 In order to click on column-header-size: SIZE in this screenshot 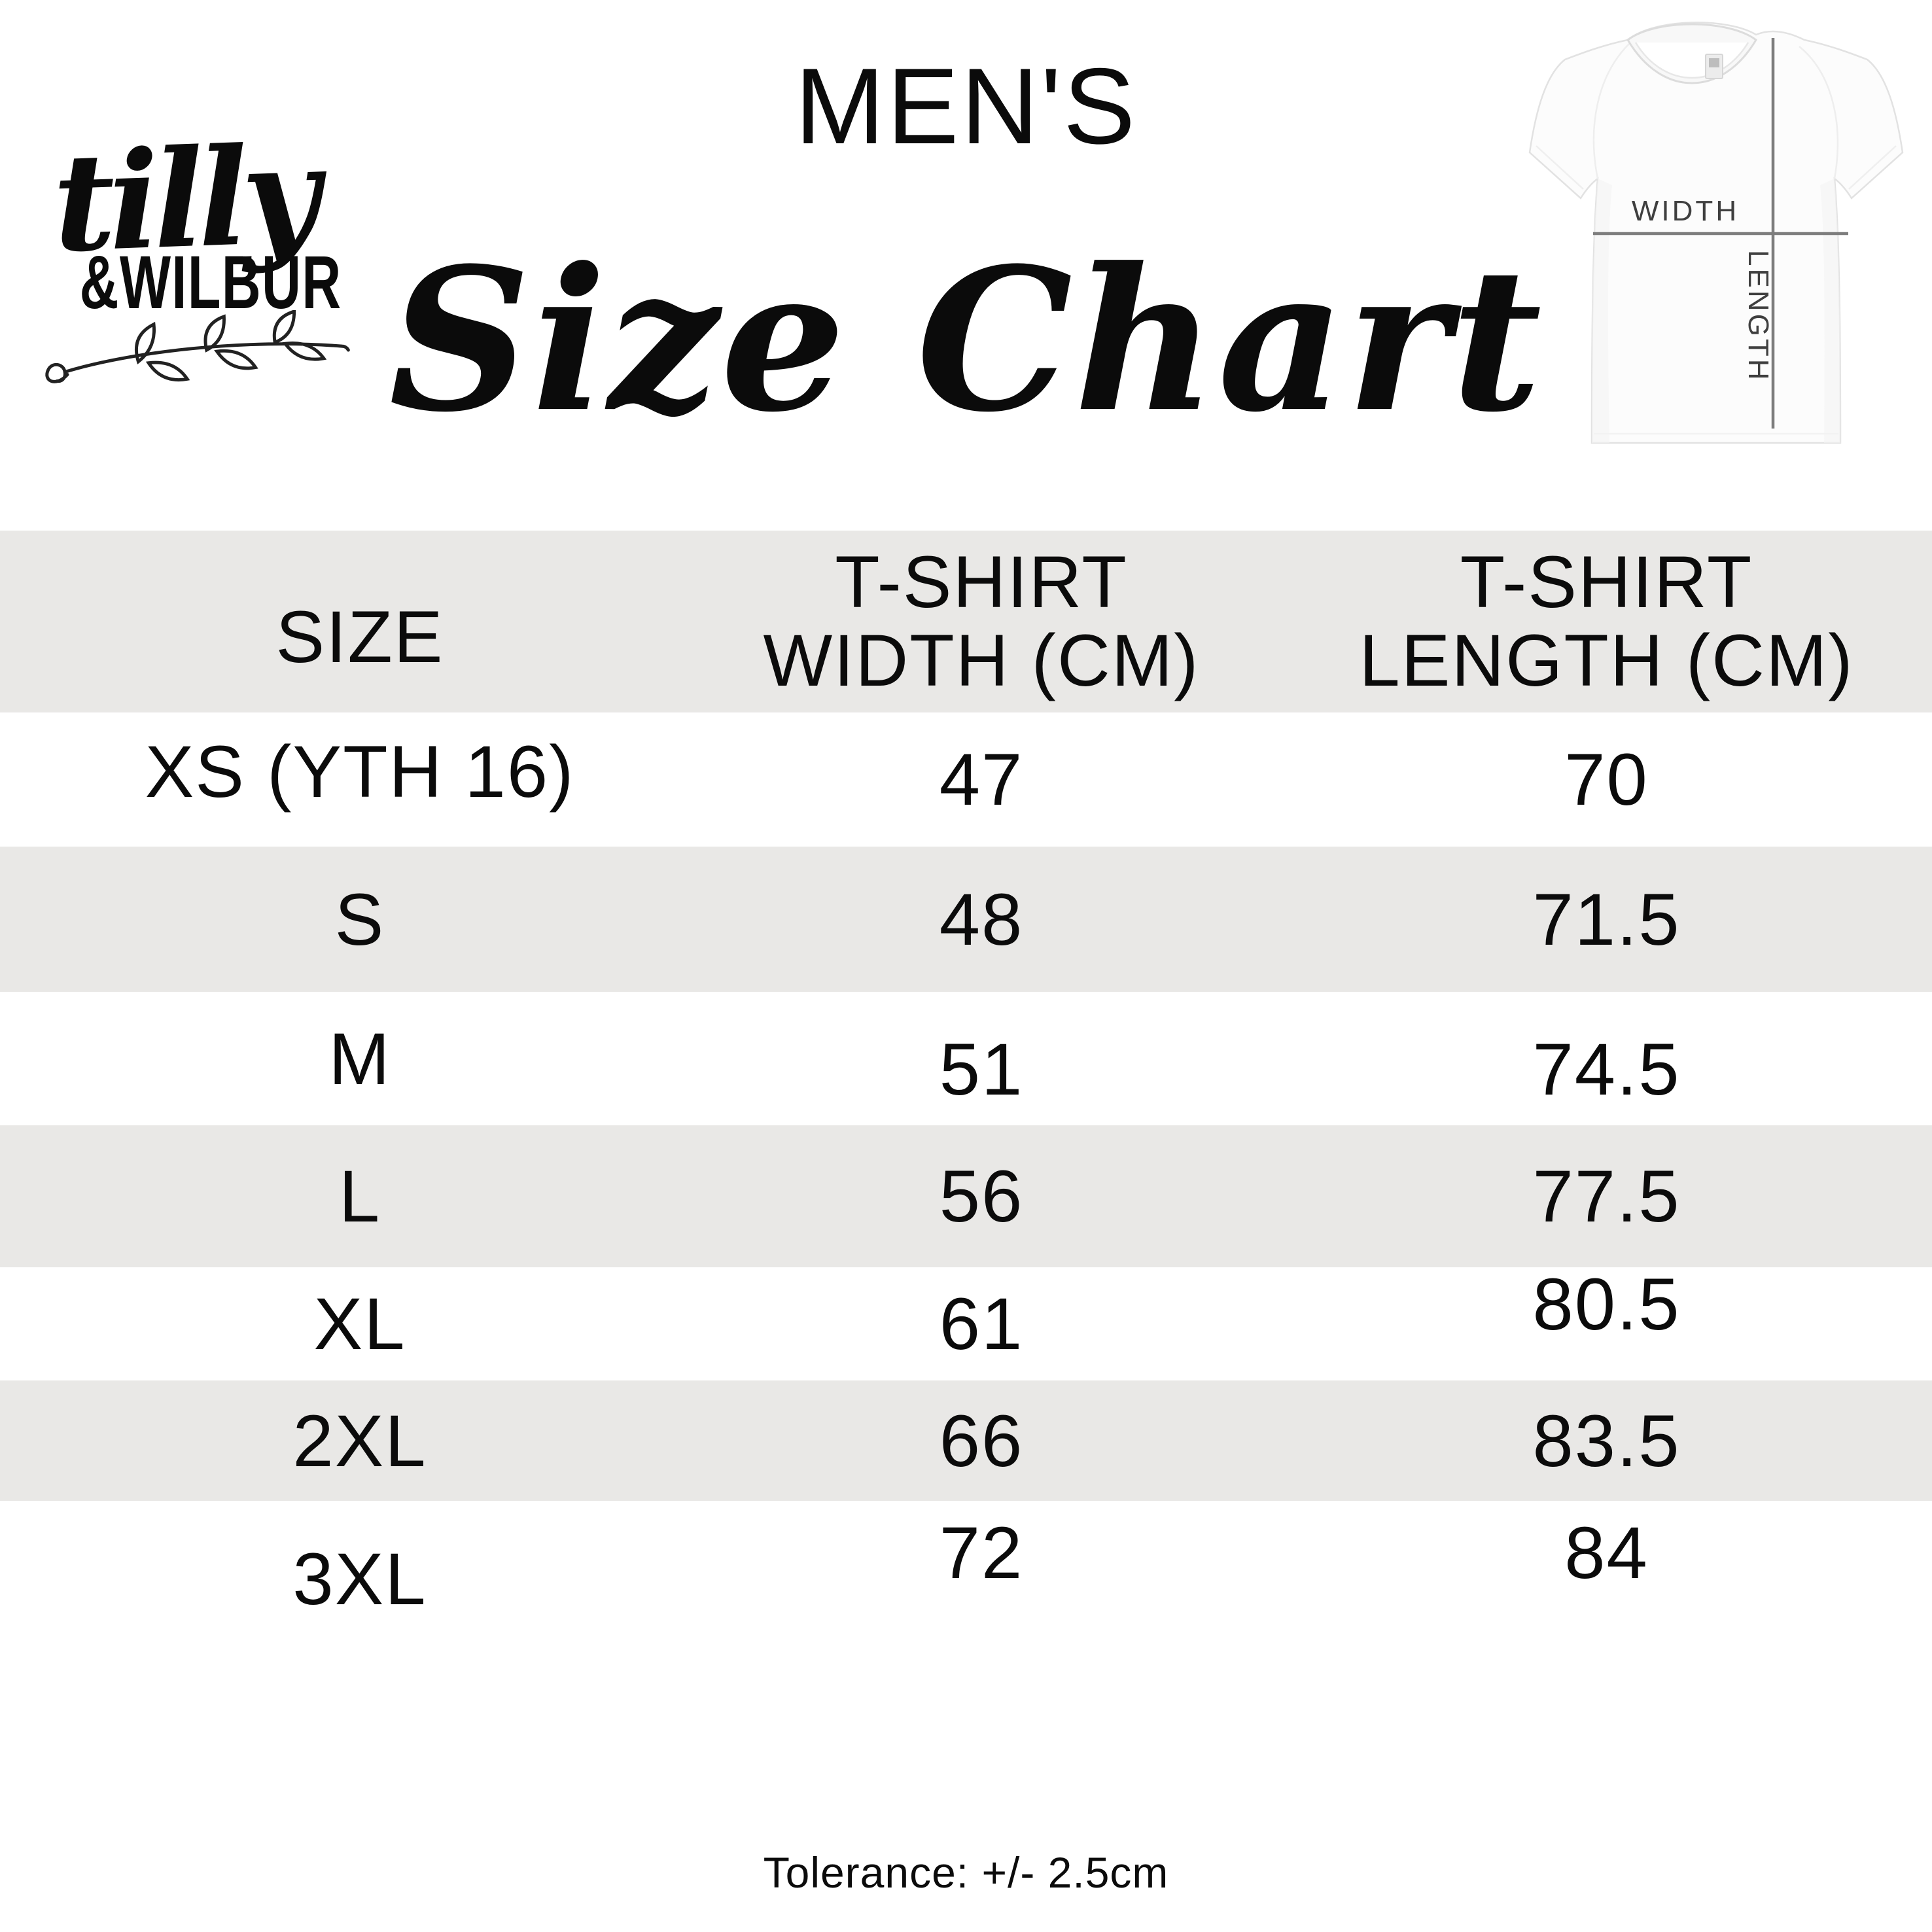, I will do `click(359, 637)`.